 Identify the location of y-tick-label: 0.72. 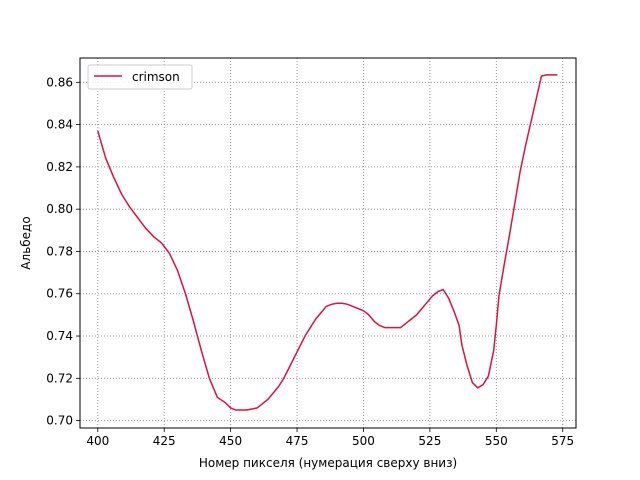
(59, 378).